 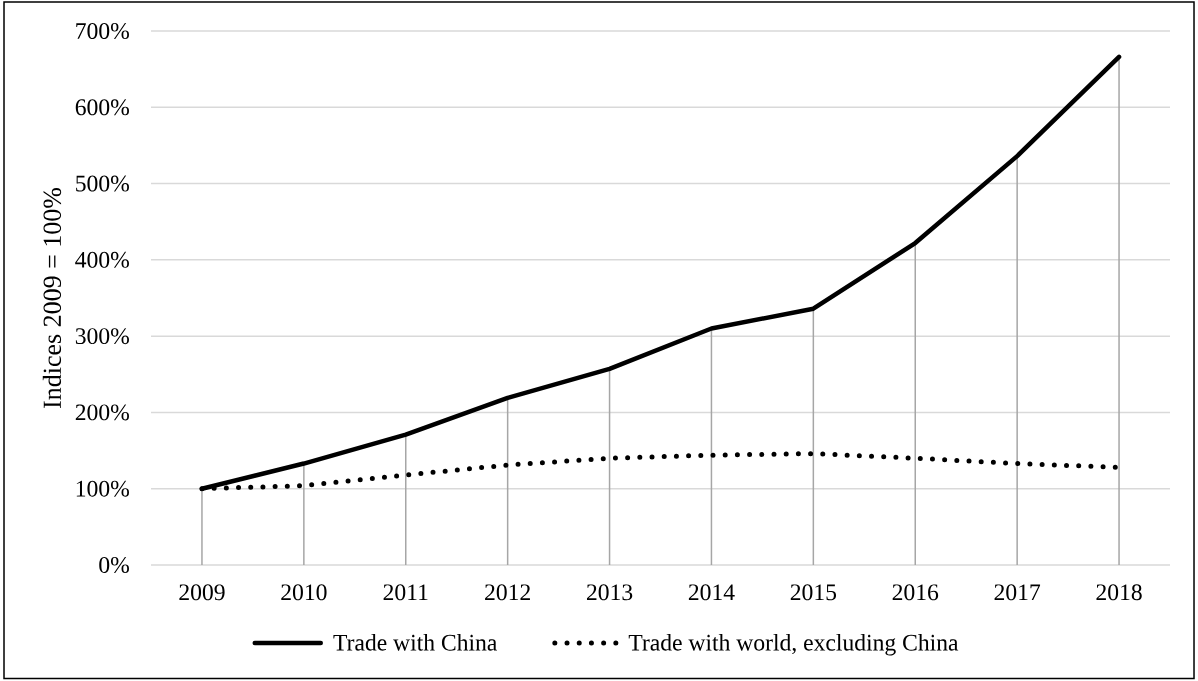 I want to click on y-tick-label: 200%, so click(x=102, y=412).